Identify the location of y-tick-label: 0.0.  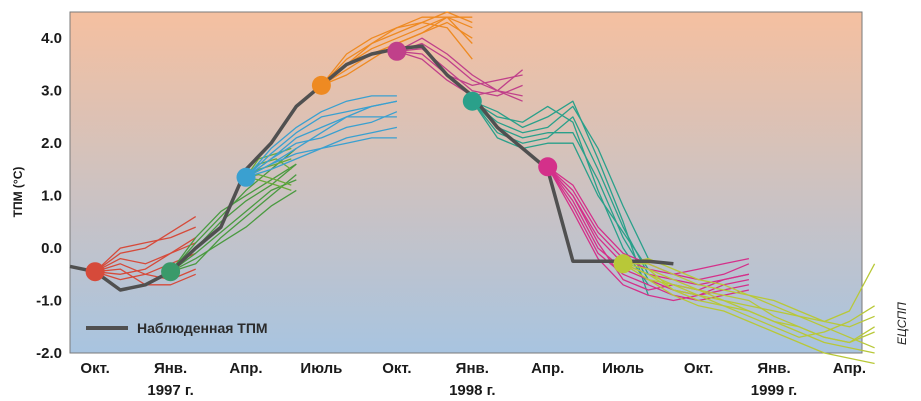
(51, 248).